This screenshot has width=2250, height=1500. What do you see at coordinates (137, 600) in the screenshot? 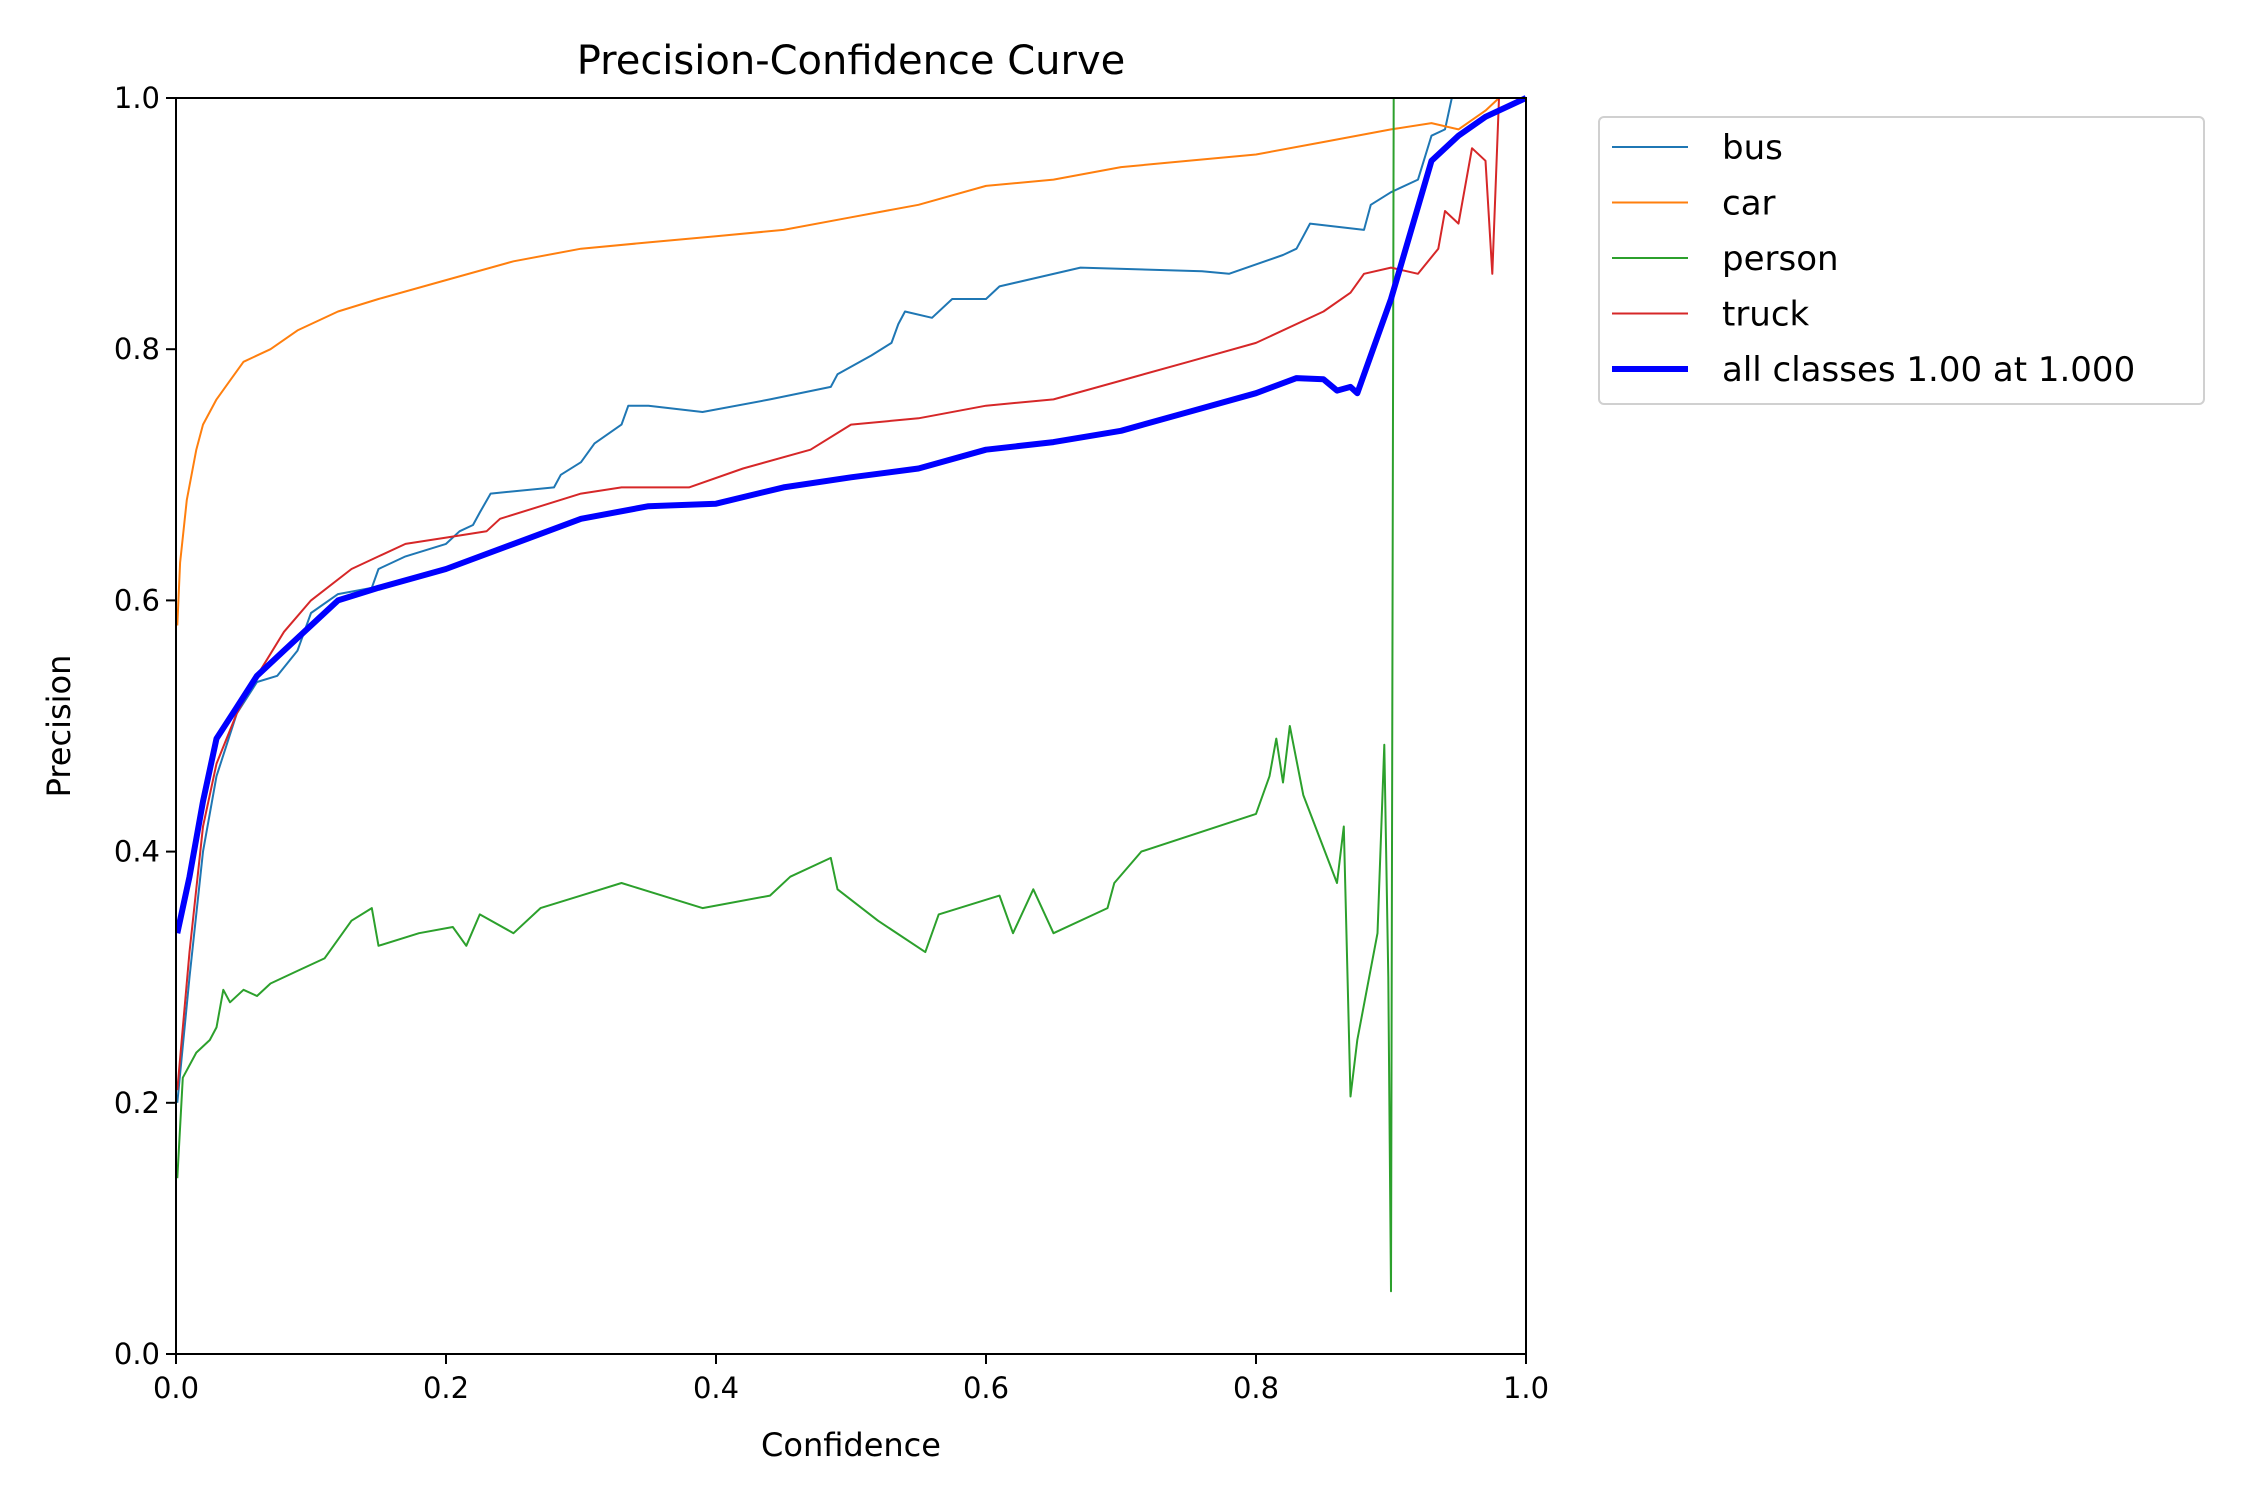
I see `y-tick-label: 0.6` at bounding box center [137, 600].